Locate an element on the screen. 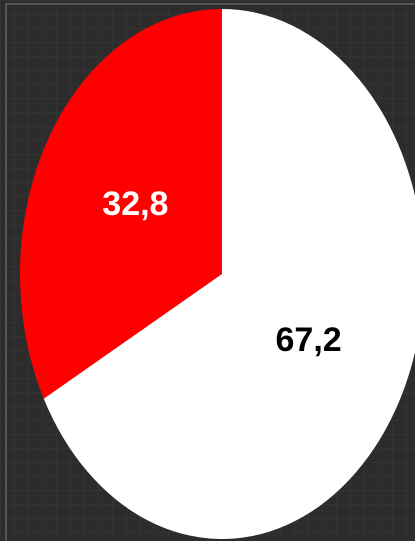 This screenshot has width=415, height=541. slice-label: 67,2 is located at coordinates (309, 340).